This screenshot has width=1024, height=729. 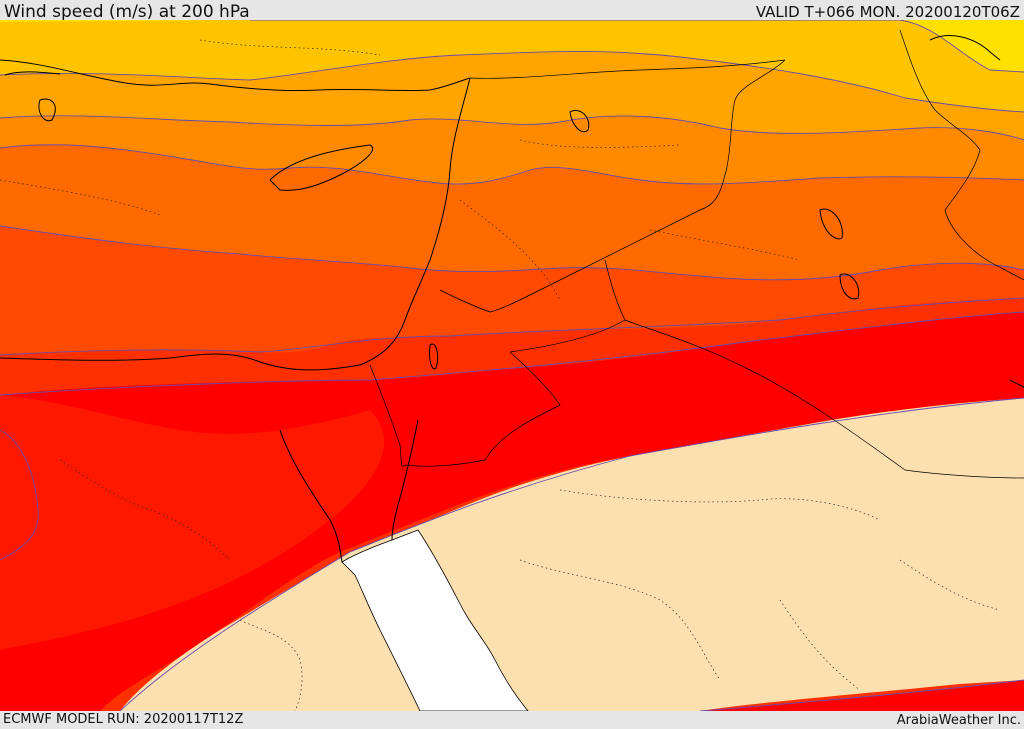 I want to click on model-run: ECMWF MODEL RUN: 20200117T12Z, so click(x=123, y=719).